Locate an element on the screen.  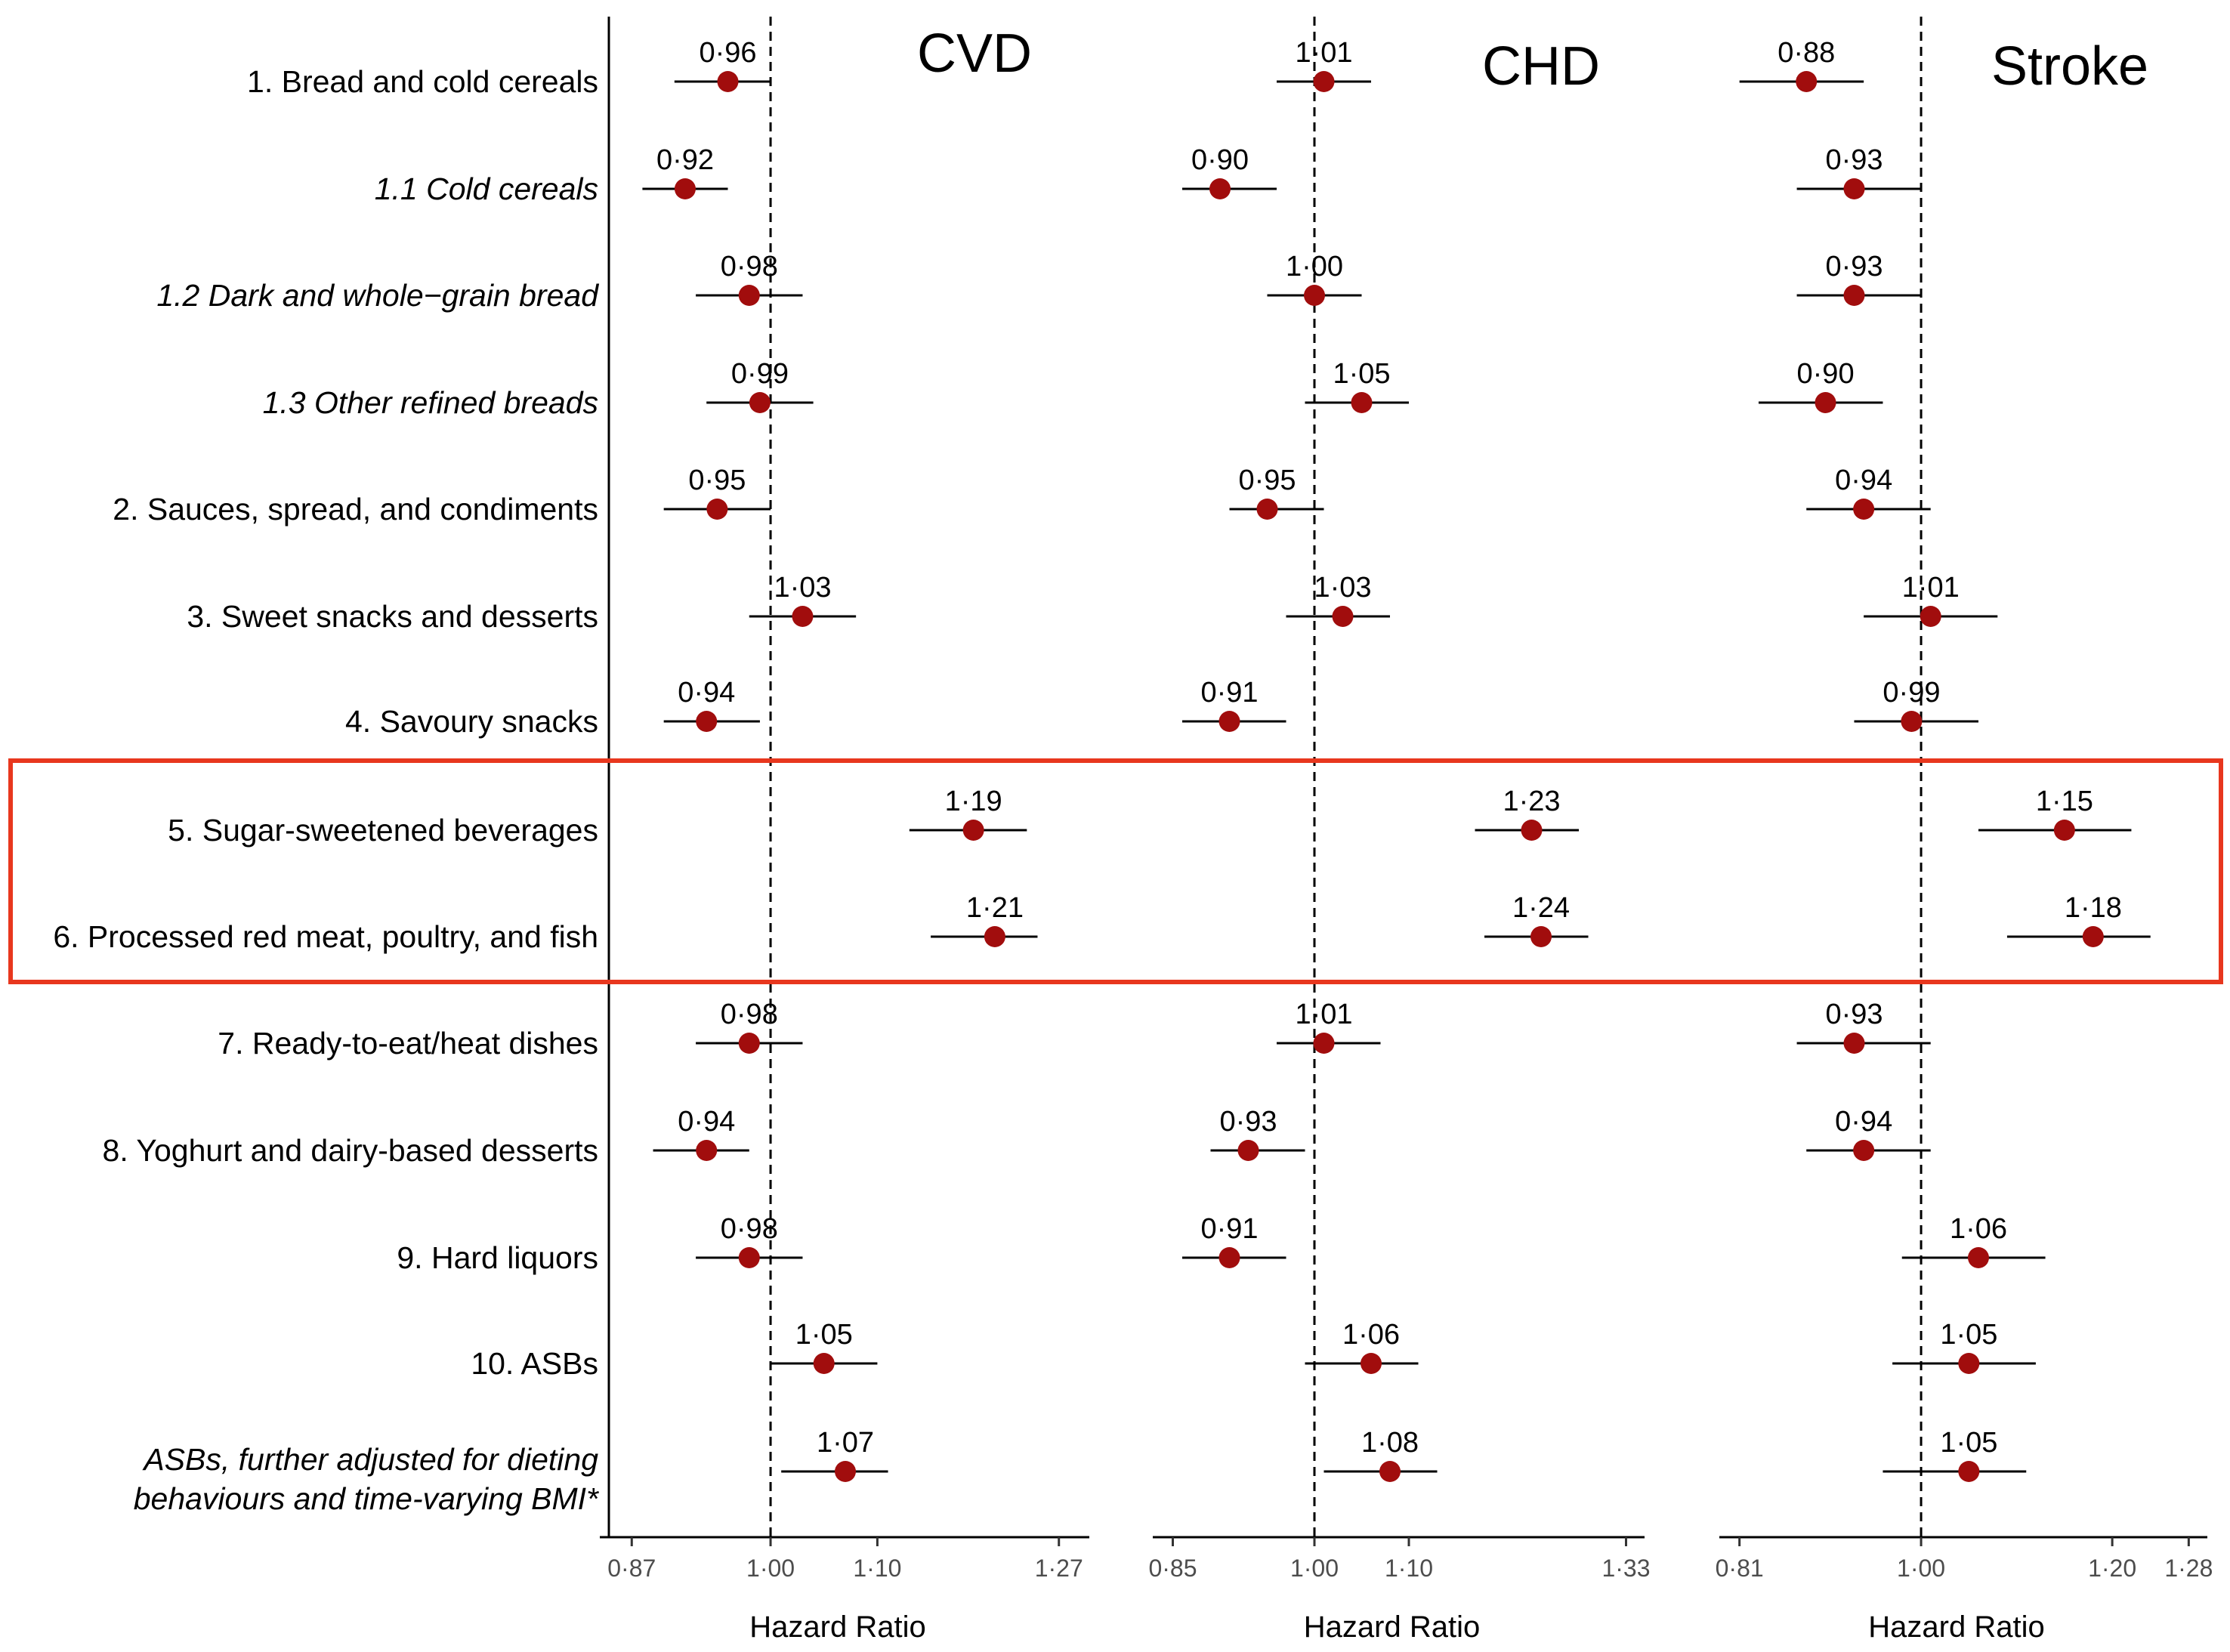
row-label: 8. Yoghurt and dairy-based desserts is located at coordinates (350, 1150).